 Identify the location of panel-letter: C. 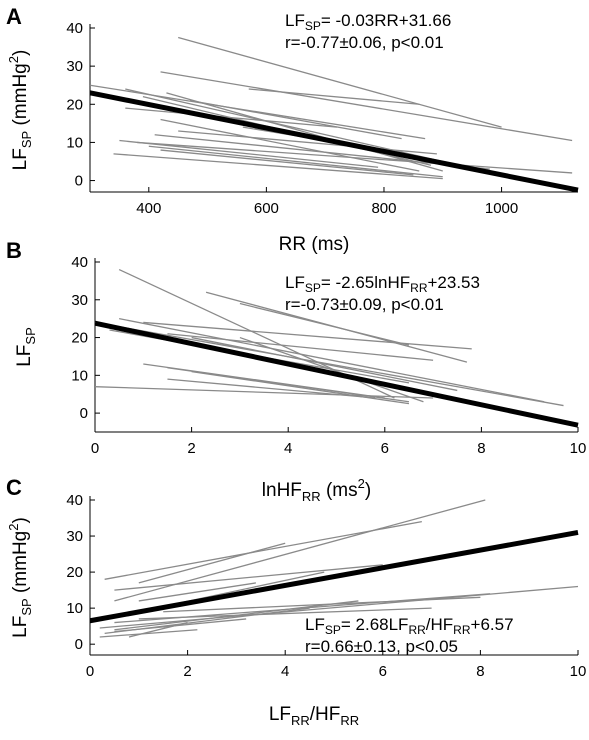
(14, 487).